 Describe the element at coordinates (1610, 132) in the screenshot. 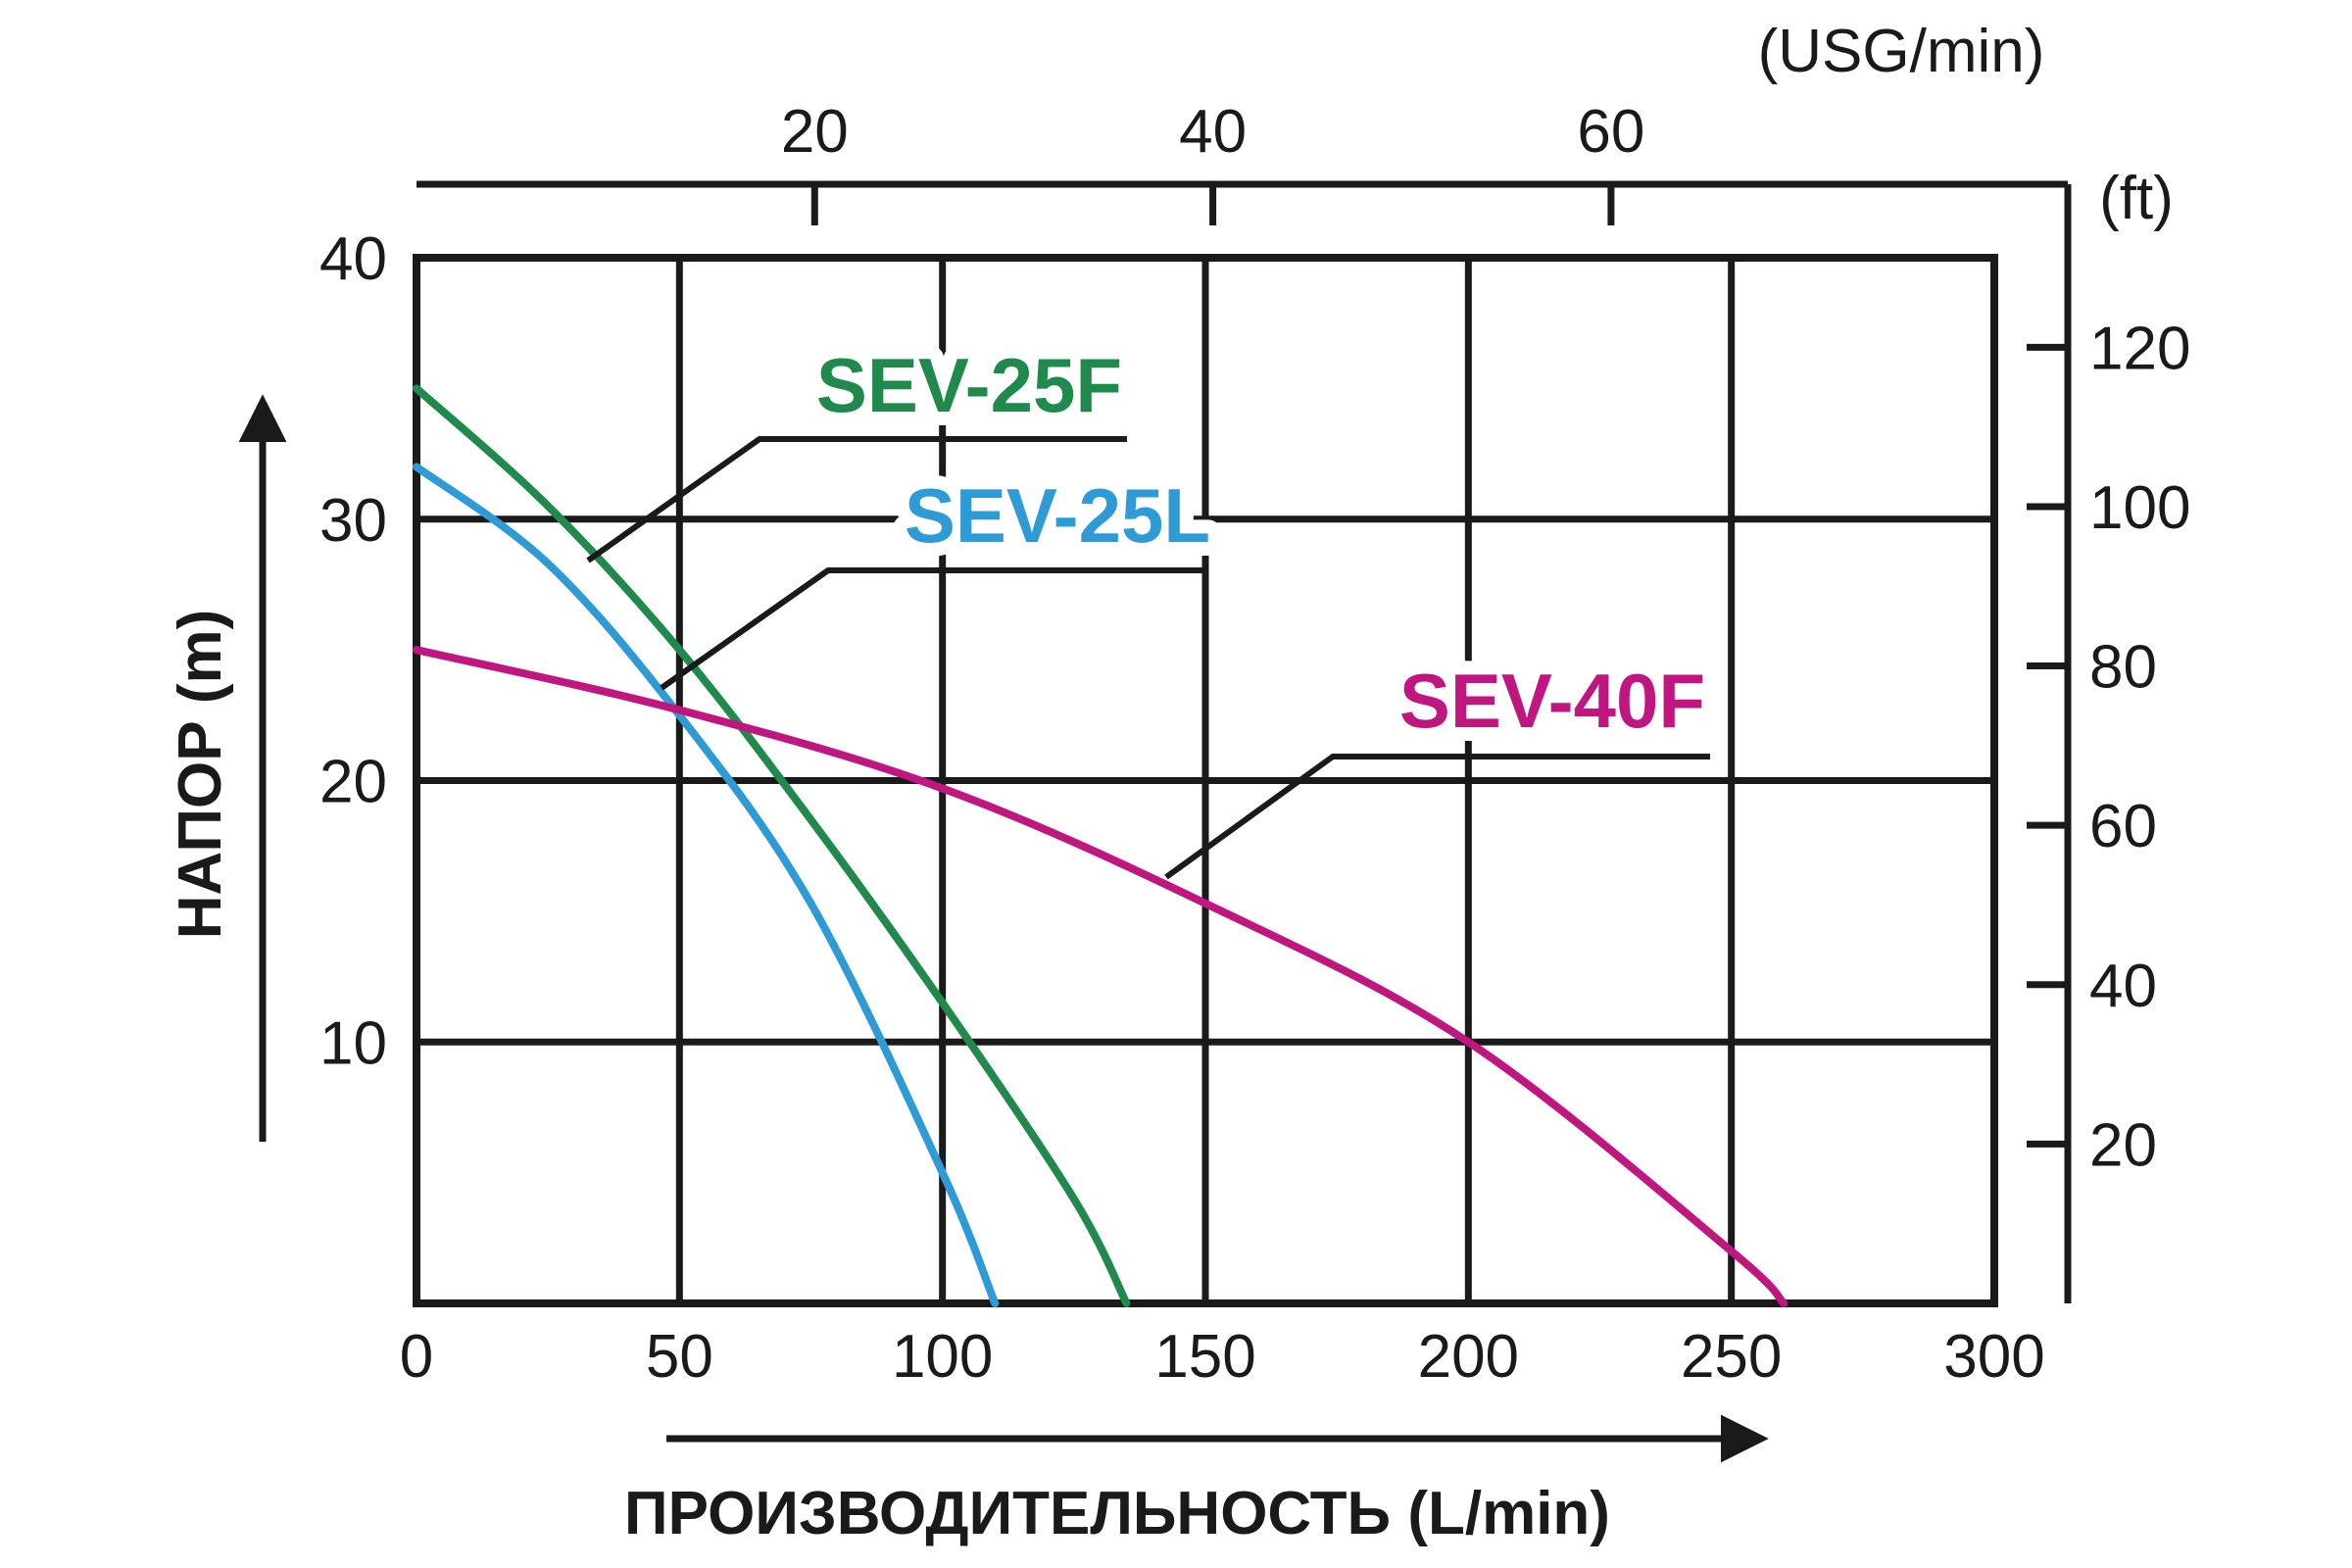

I see `usg-tick-label: 60` at that location.